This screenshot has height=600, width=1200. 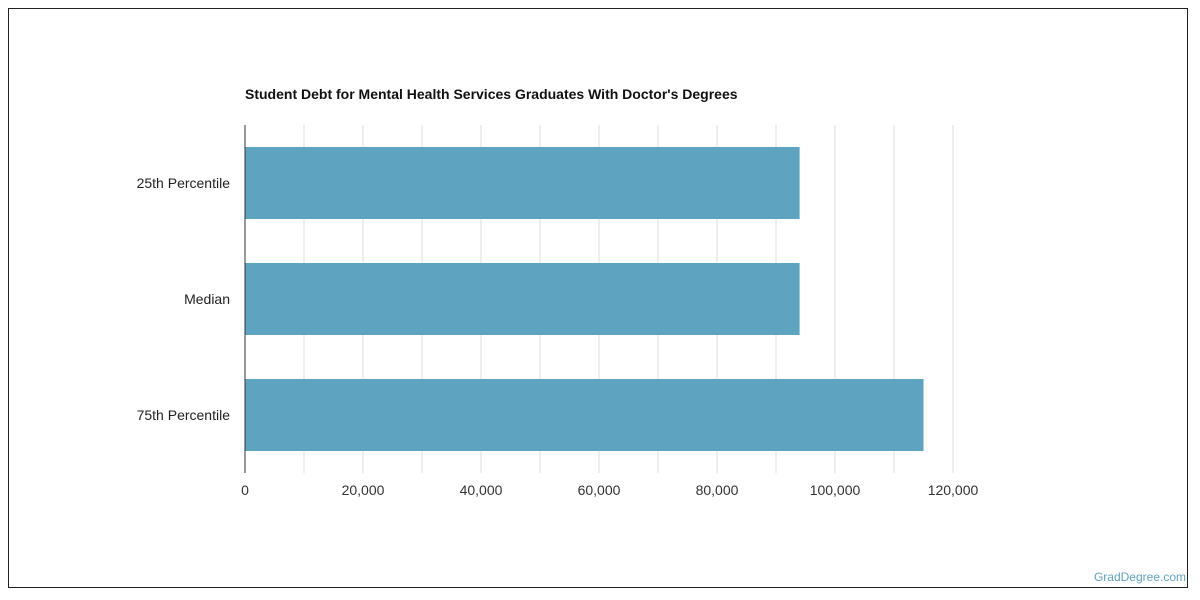 I want to click on source-watermark: GradDegree.com, so click(x=1139, y=577).